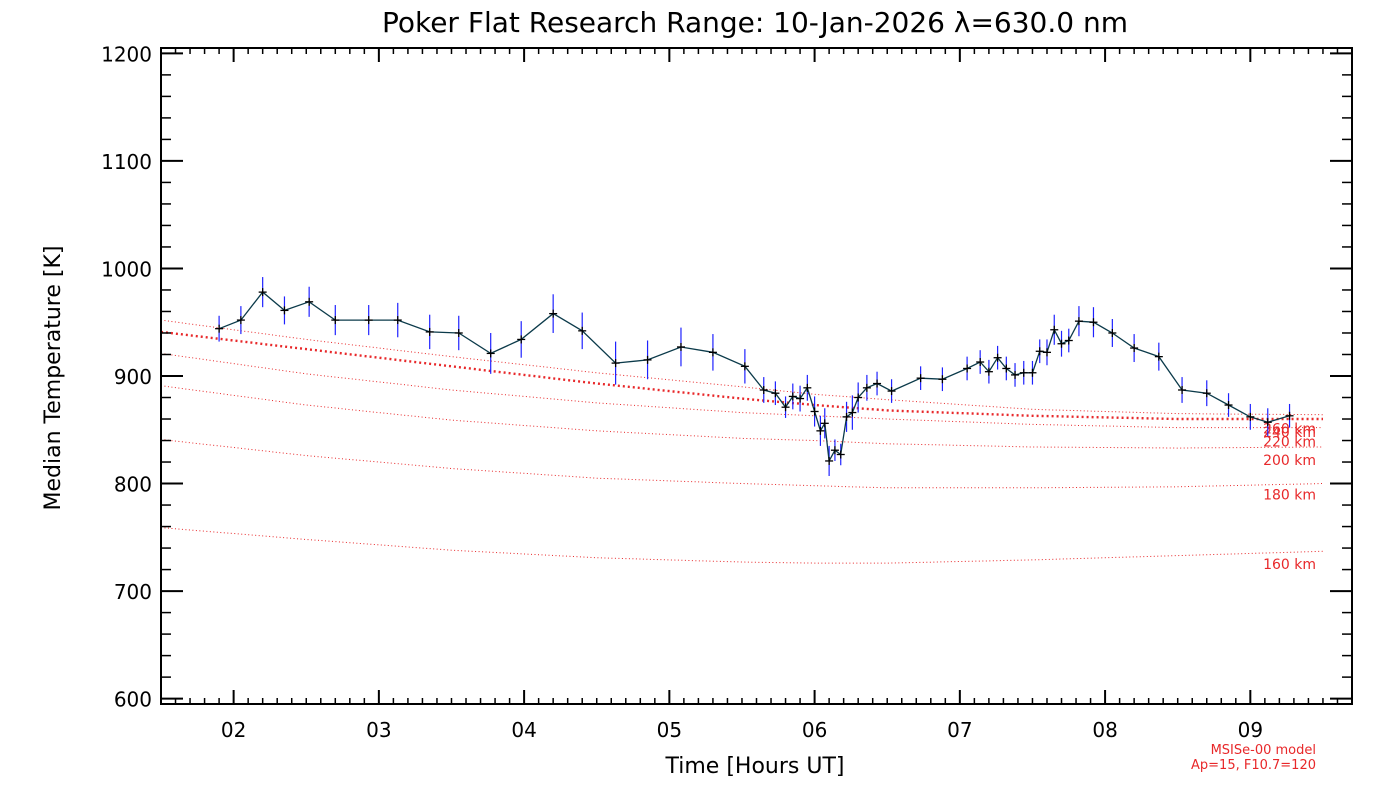  I want to click on y-tick-label: 800, so click(133, 485).